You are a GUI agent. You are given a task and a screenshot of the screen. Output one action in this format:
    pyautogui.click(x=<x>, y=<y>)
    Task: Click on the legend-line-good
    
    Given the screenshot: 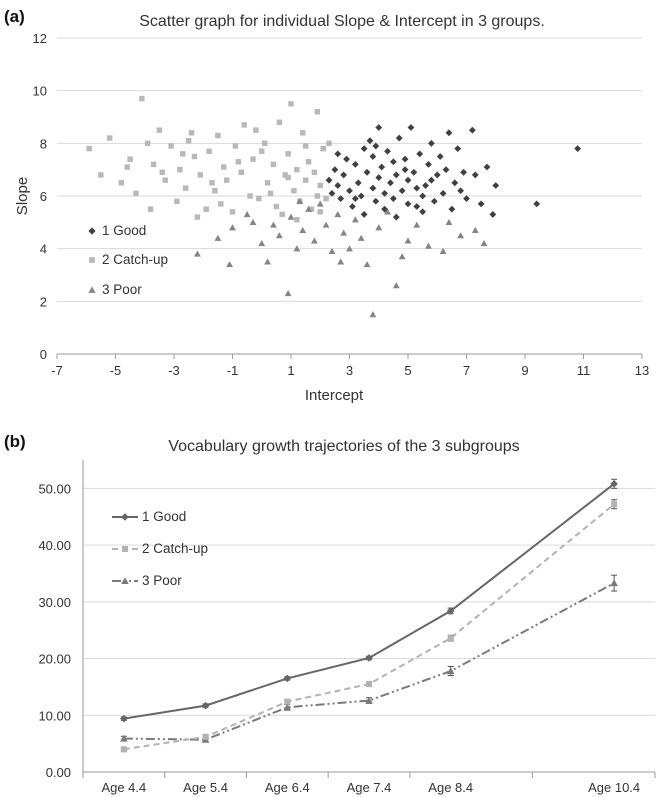 What is the action you would take?
    pyautogui.click(x=125, y=517)
    